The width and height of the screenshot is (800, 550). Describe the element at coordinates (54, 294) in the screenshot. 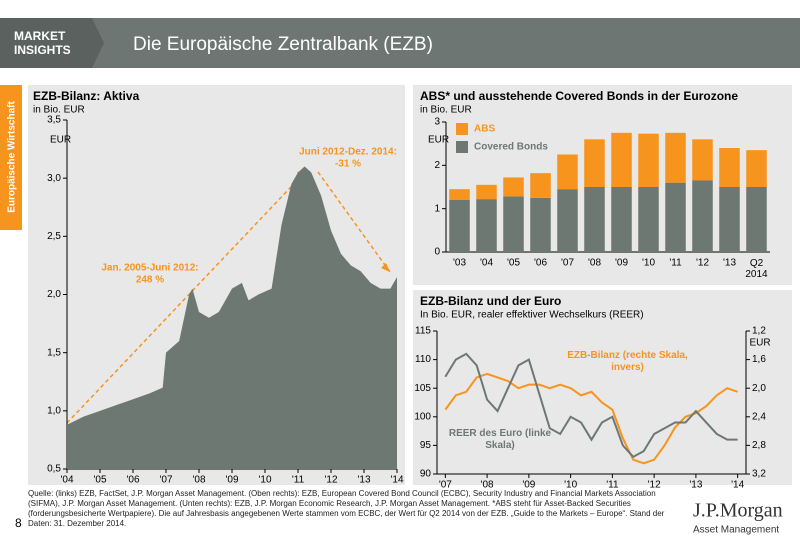

I see `y-tick-label: 2,0` at that location.